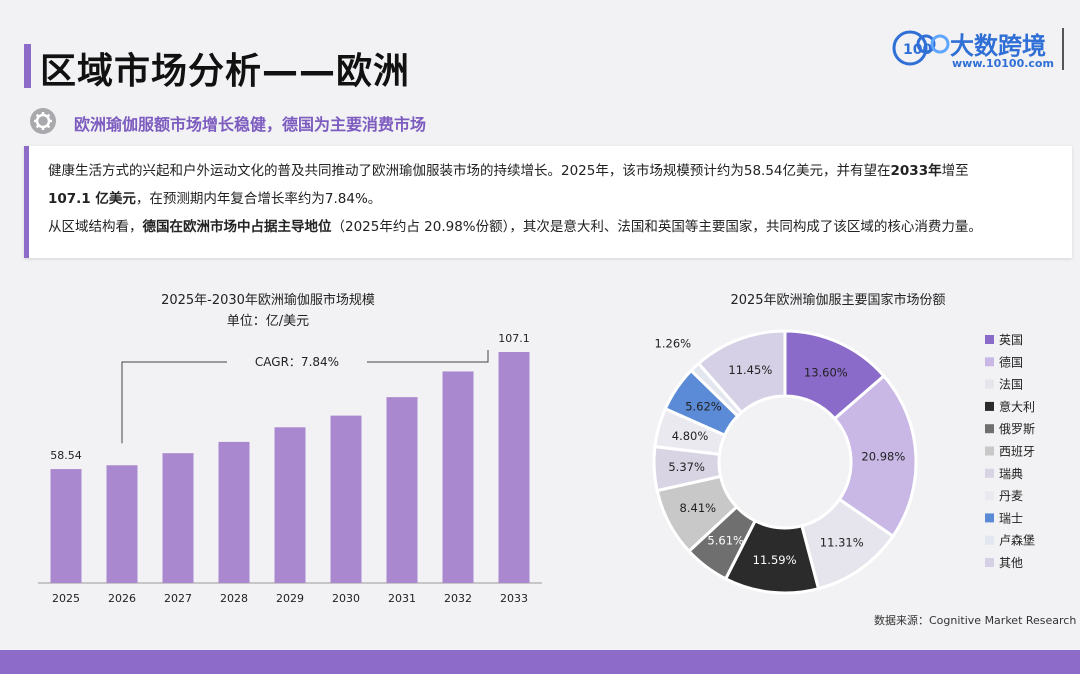 The image size is (1080, 674). I want to click on logo-mark-icon: 100, so click(921, 48).